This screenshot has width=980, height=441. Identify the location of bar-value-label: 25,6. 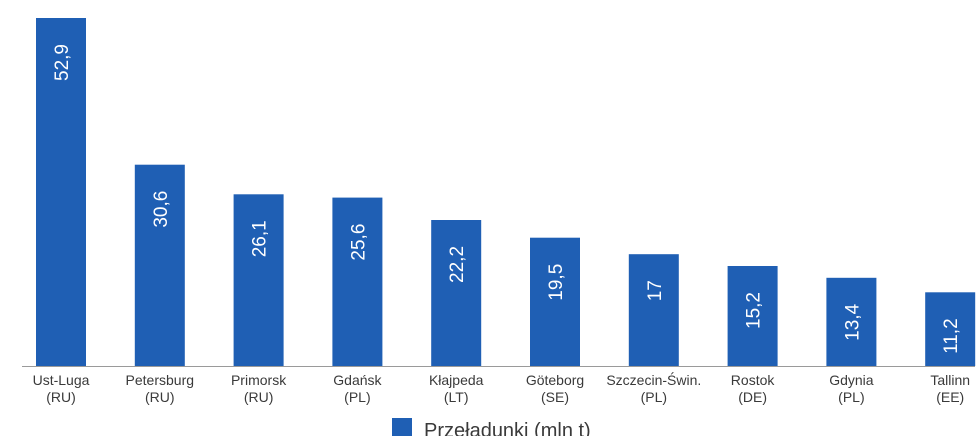
(358, 242).